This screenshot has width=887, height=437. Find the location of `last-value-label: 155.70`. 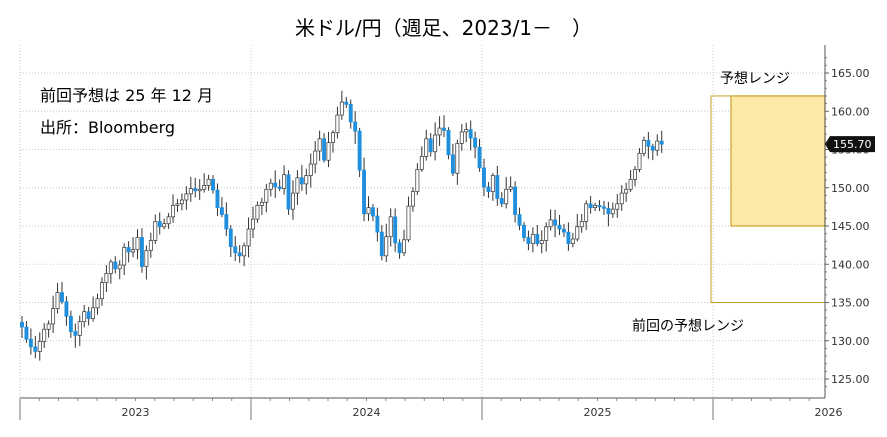

last-value-label: 155.70 is located at coordinates (852, 144).